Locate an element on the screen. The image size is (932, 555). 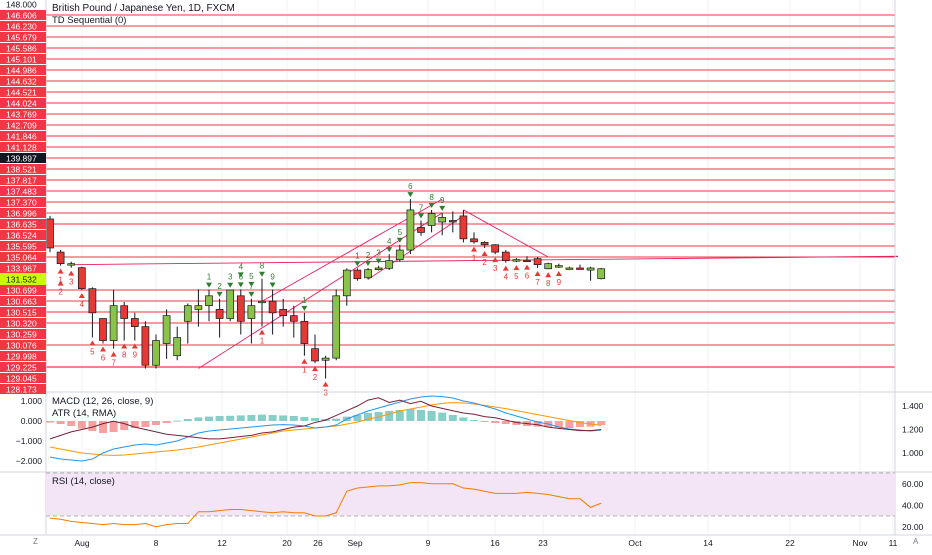
rsi-axis-label: 40.00 is located at coordinates (913, 505).